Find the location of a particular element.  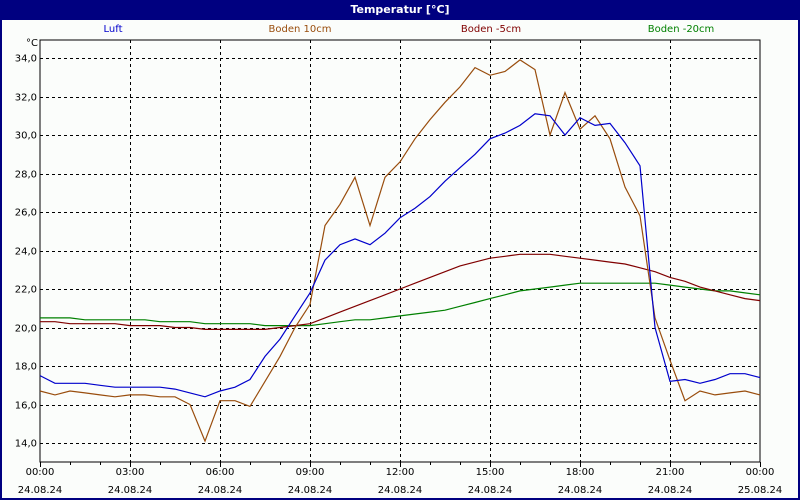

y-tick-label: 32,0 is located at coordinates (25, 97).